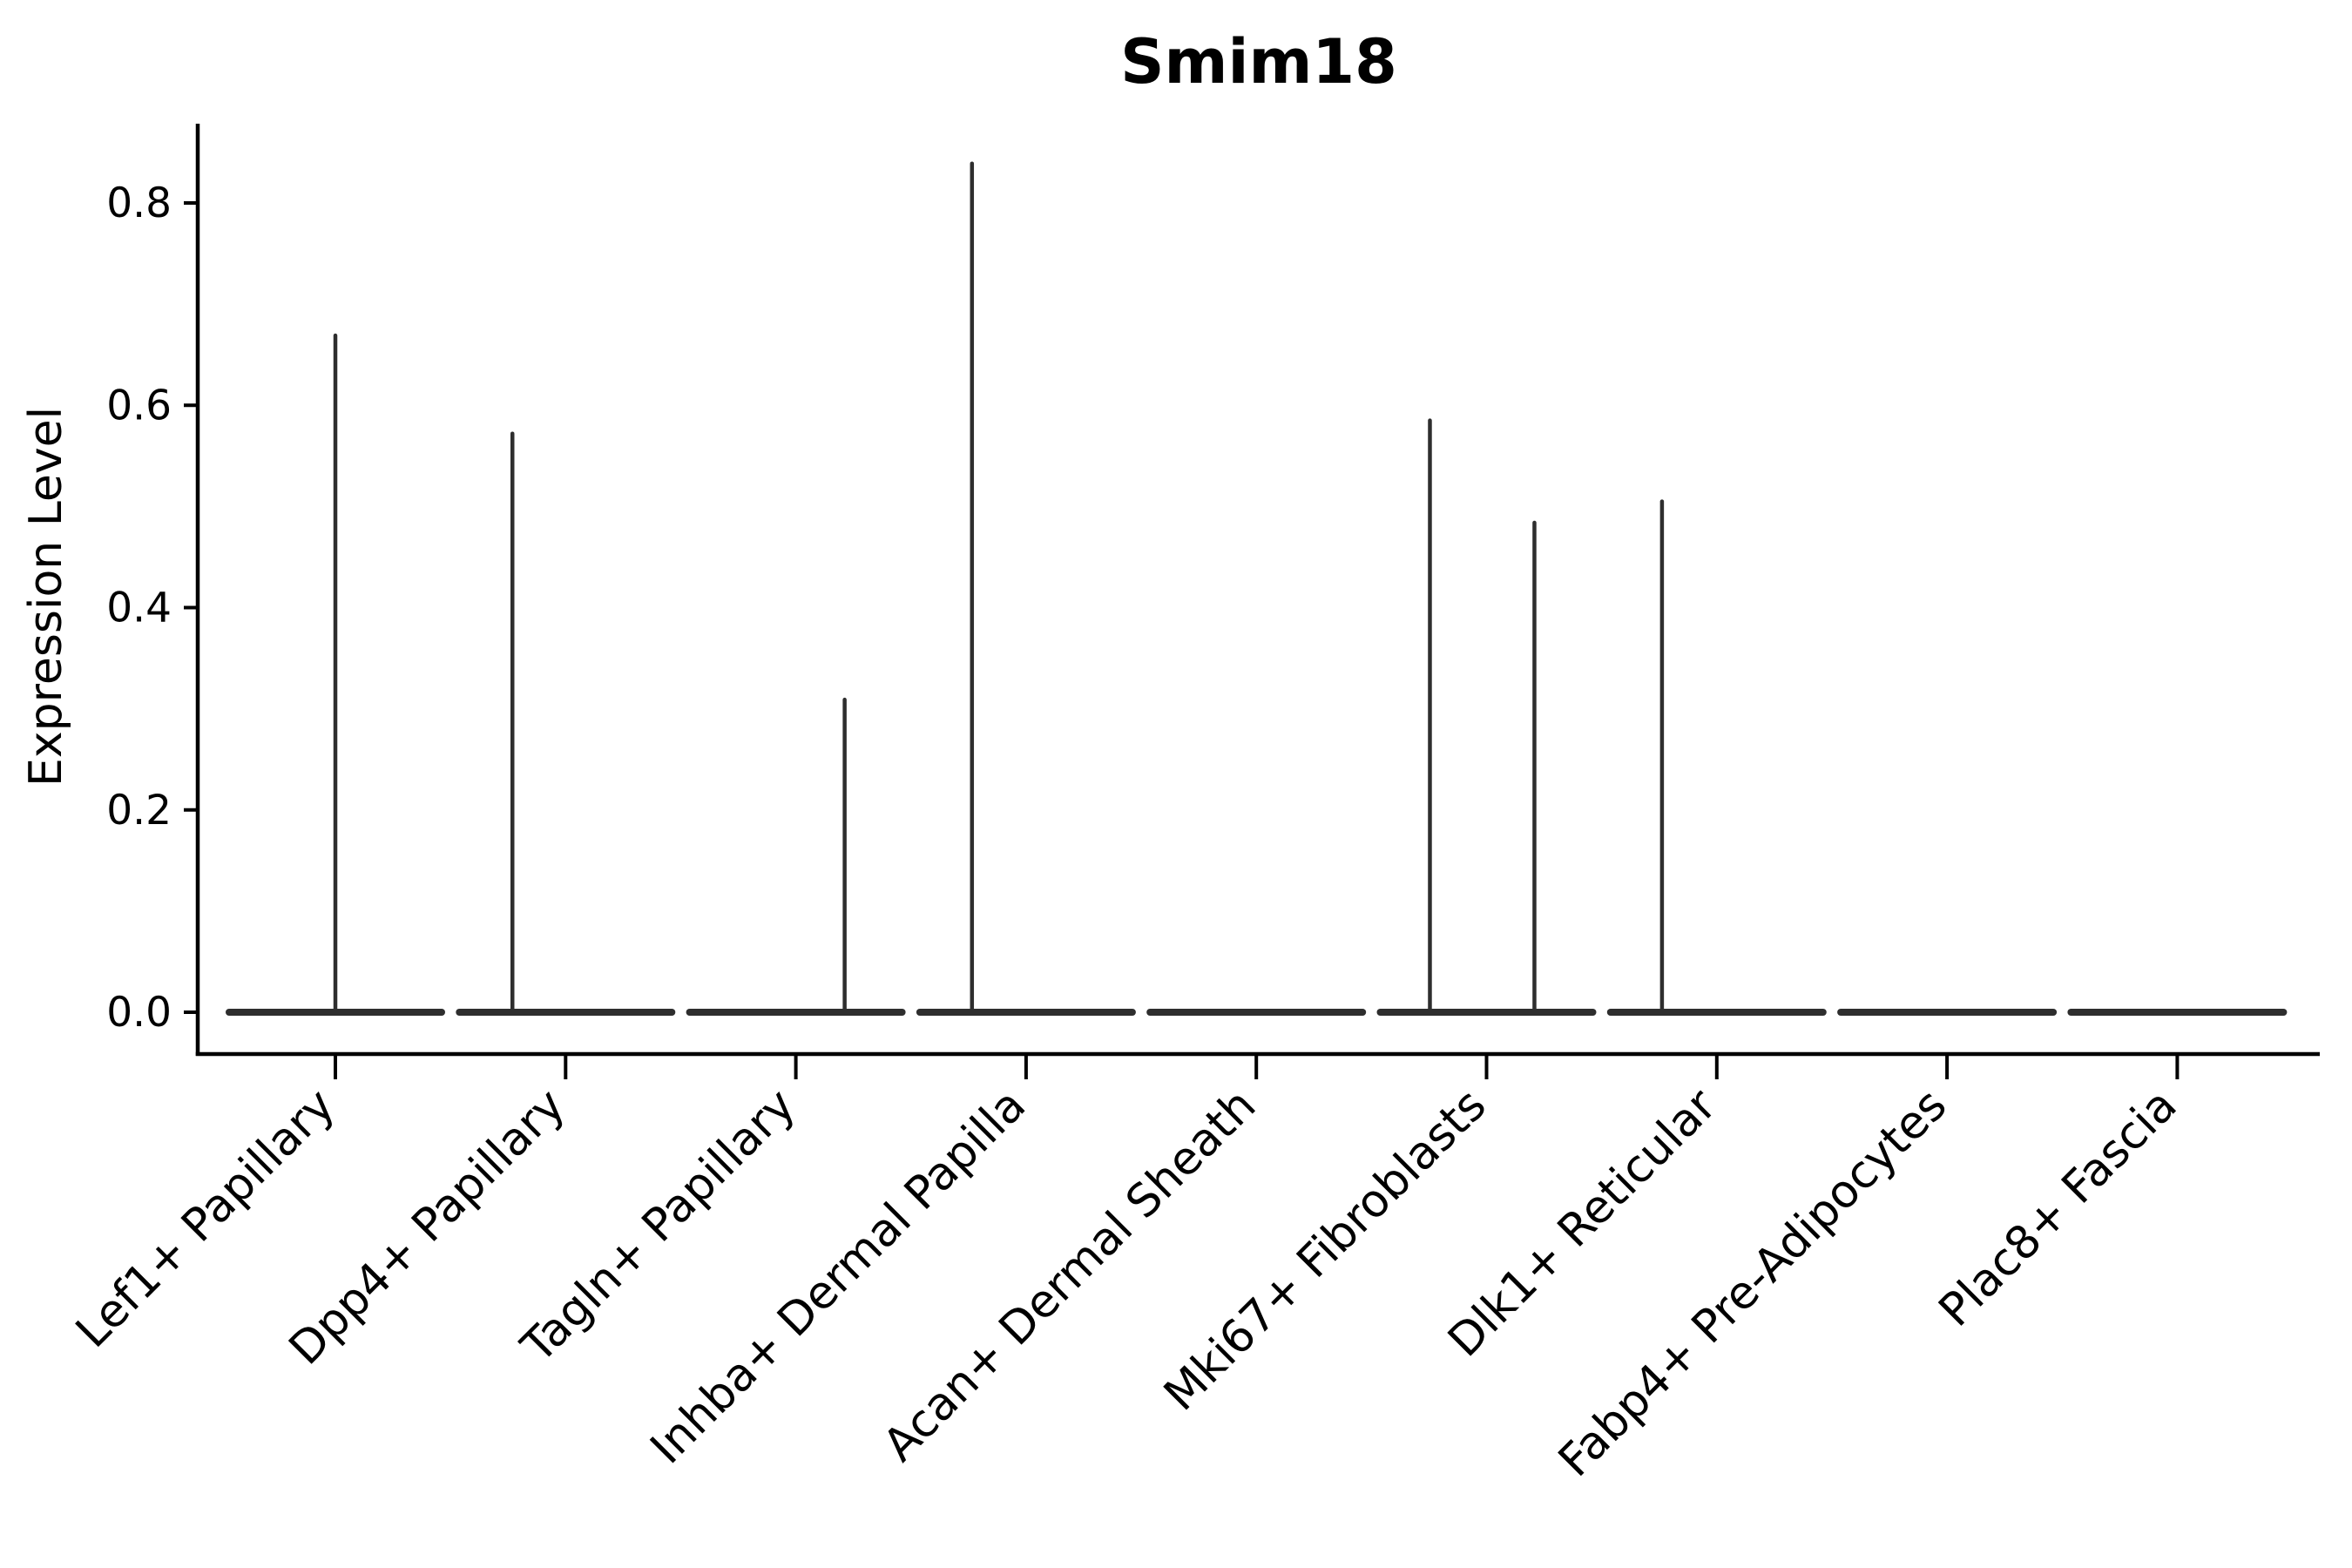 This screenshot has height=1568, width=2352. What do you see at coordinates (1753, 1283) in the screenshot?
I see `x-tick-label: Fabp4+ Pre-Adipocytes` at bounding box center [1753, 1283].